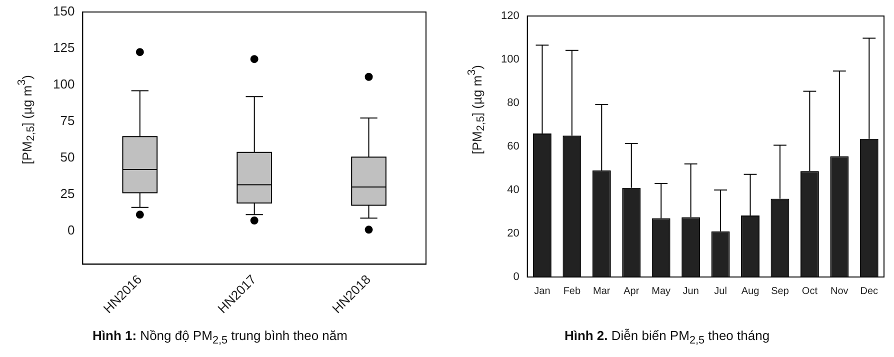 The height and width of the screenshot is (357, 894). Describe the element at coordinates (220, 337) in the screenshot. I see `text: Hình 1: Nồng độ PM$_{2,5}$ trung bình theo năm` at that location.